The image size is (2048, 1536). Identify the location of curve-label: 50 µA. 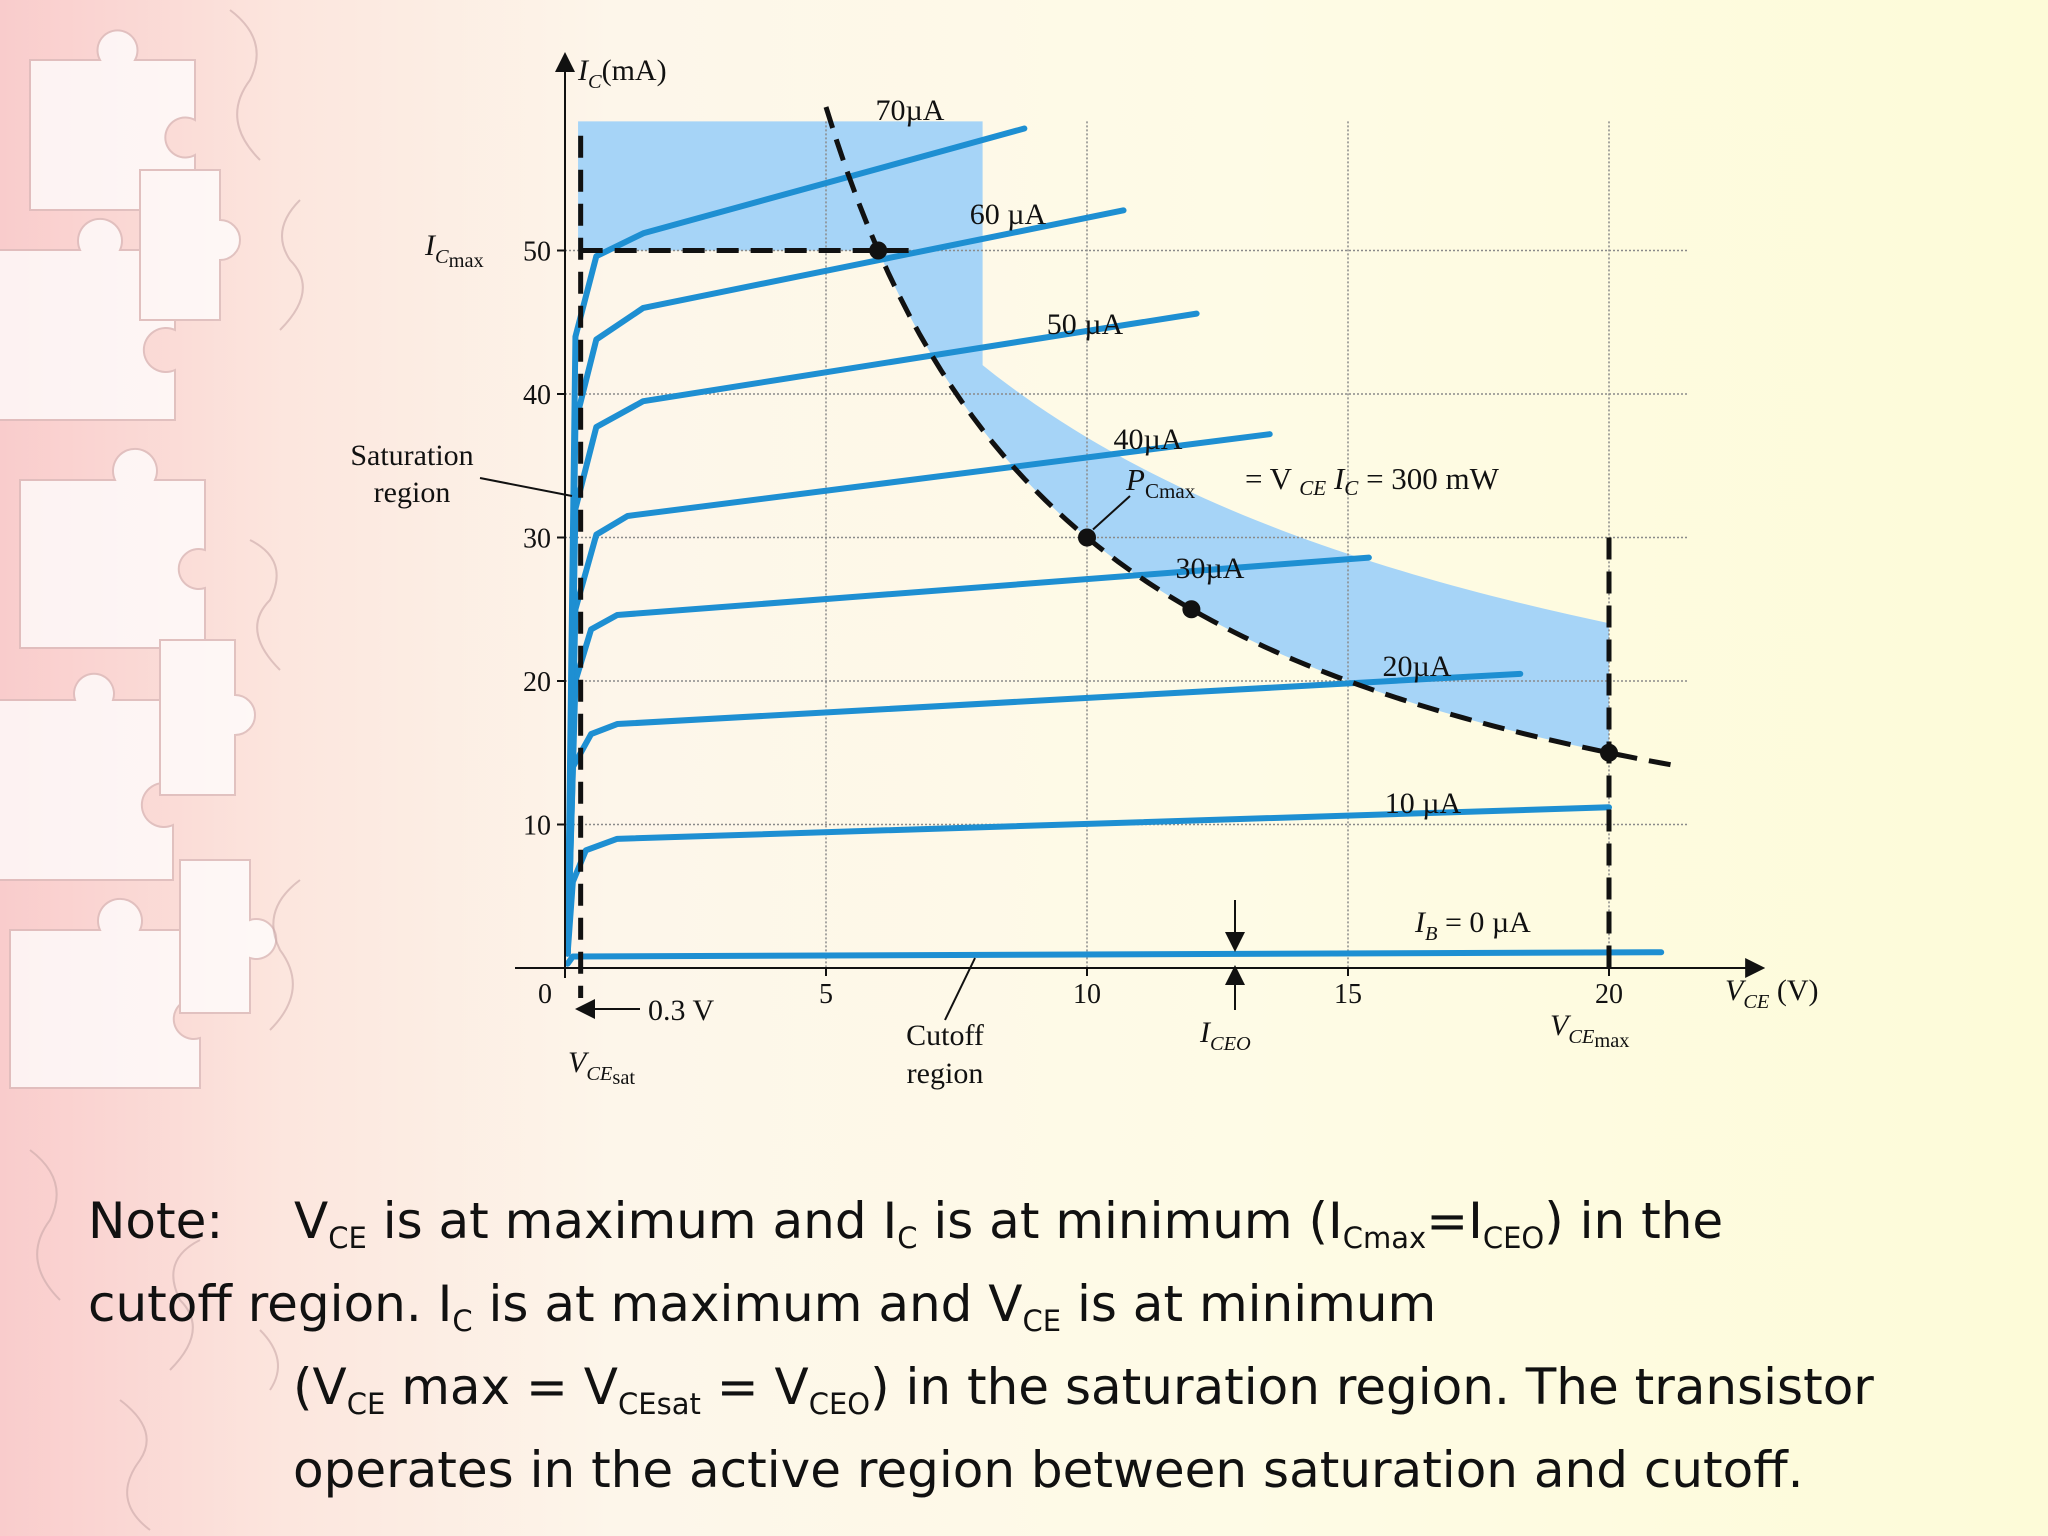
(1085, 324).